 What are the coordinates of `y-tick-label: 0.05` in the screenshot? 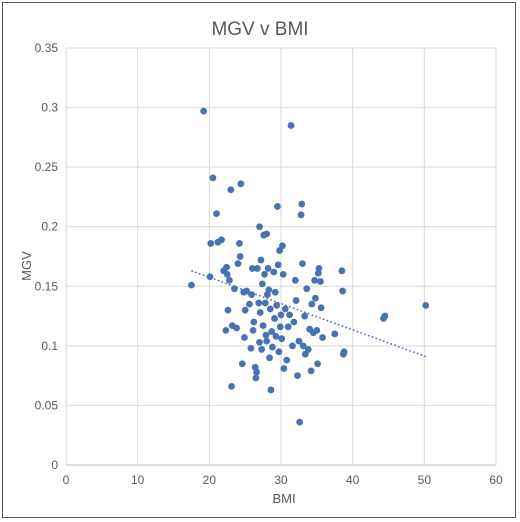 It's located at (47, 405).